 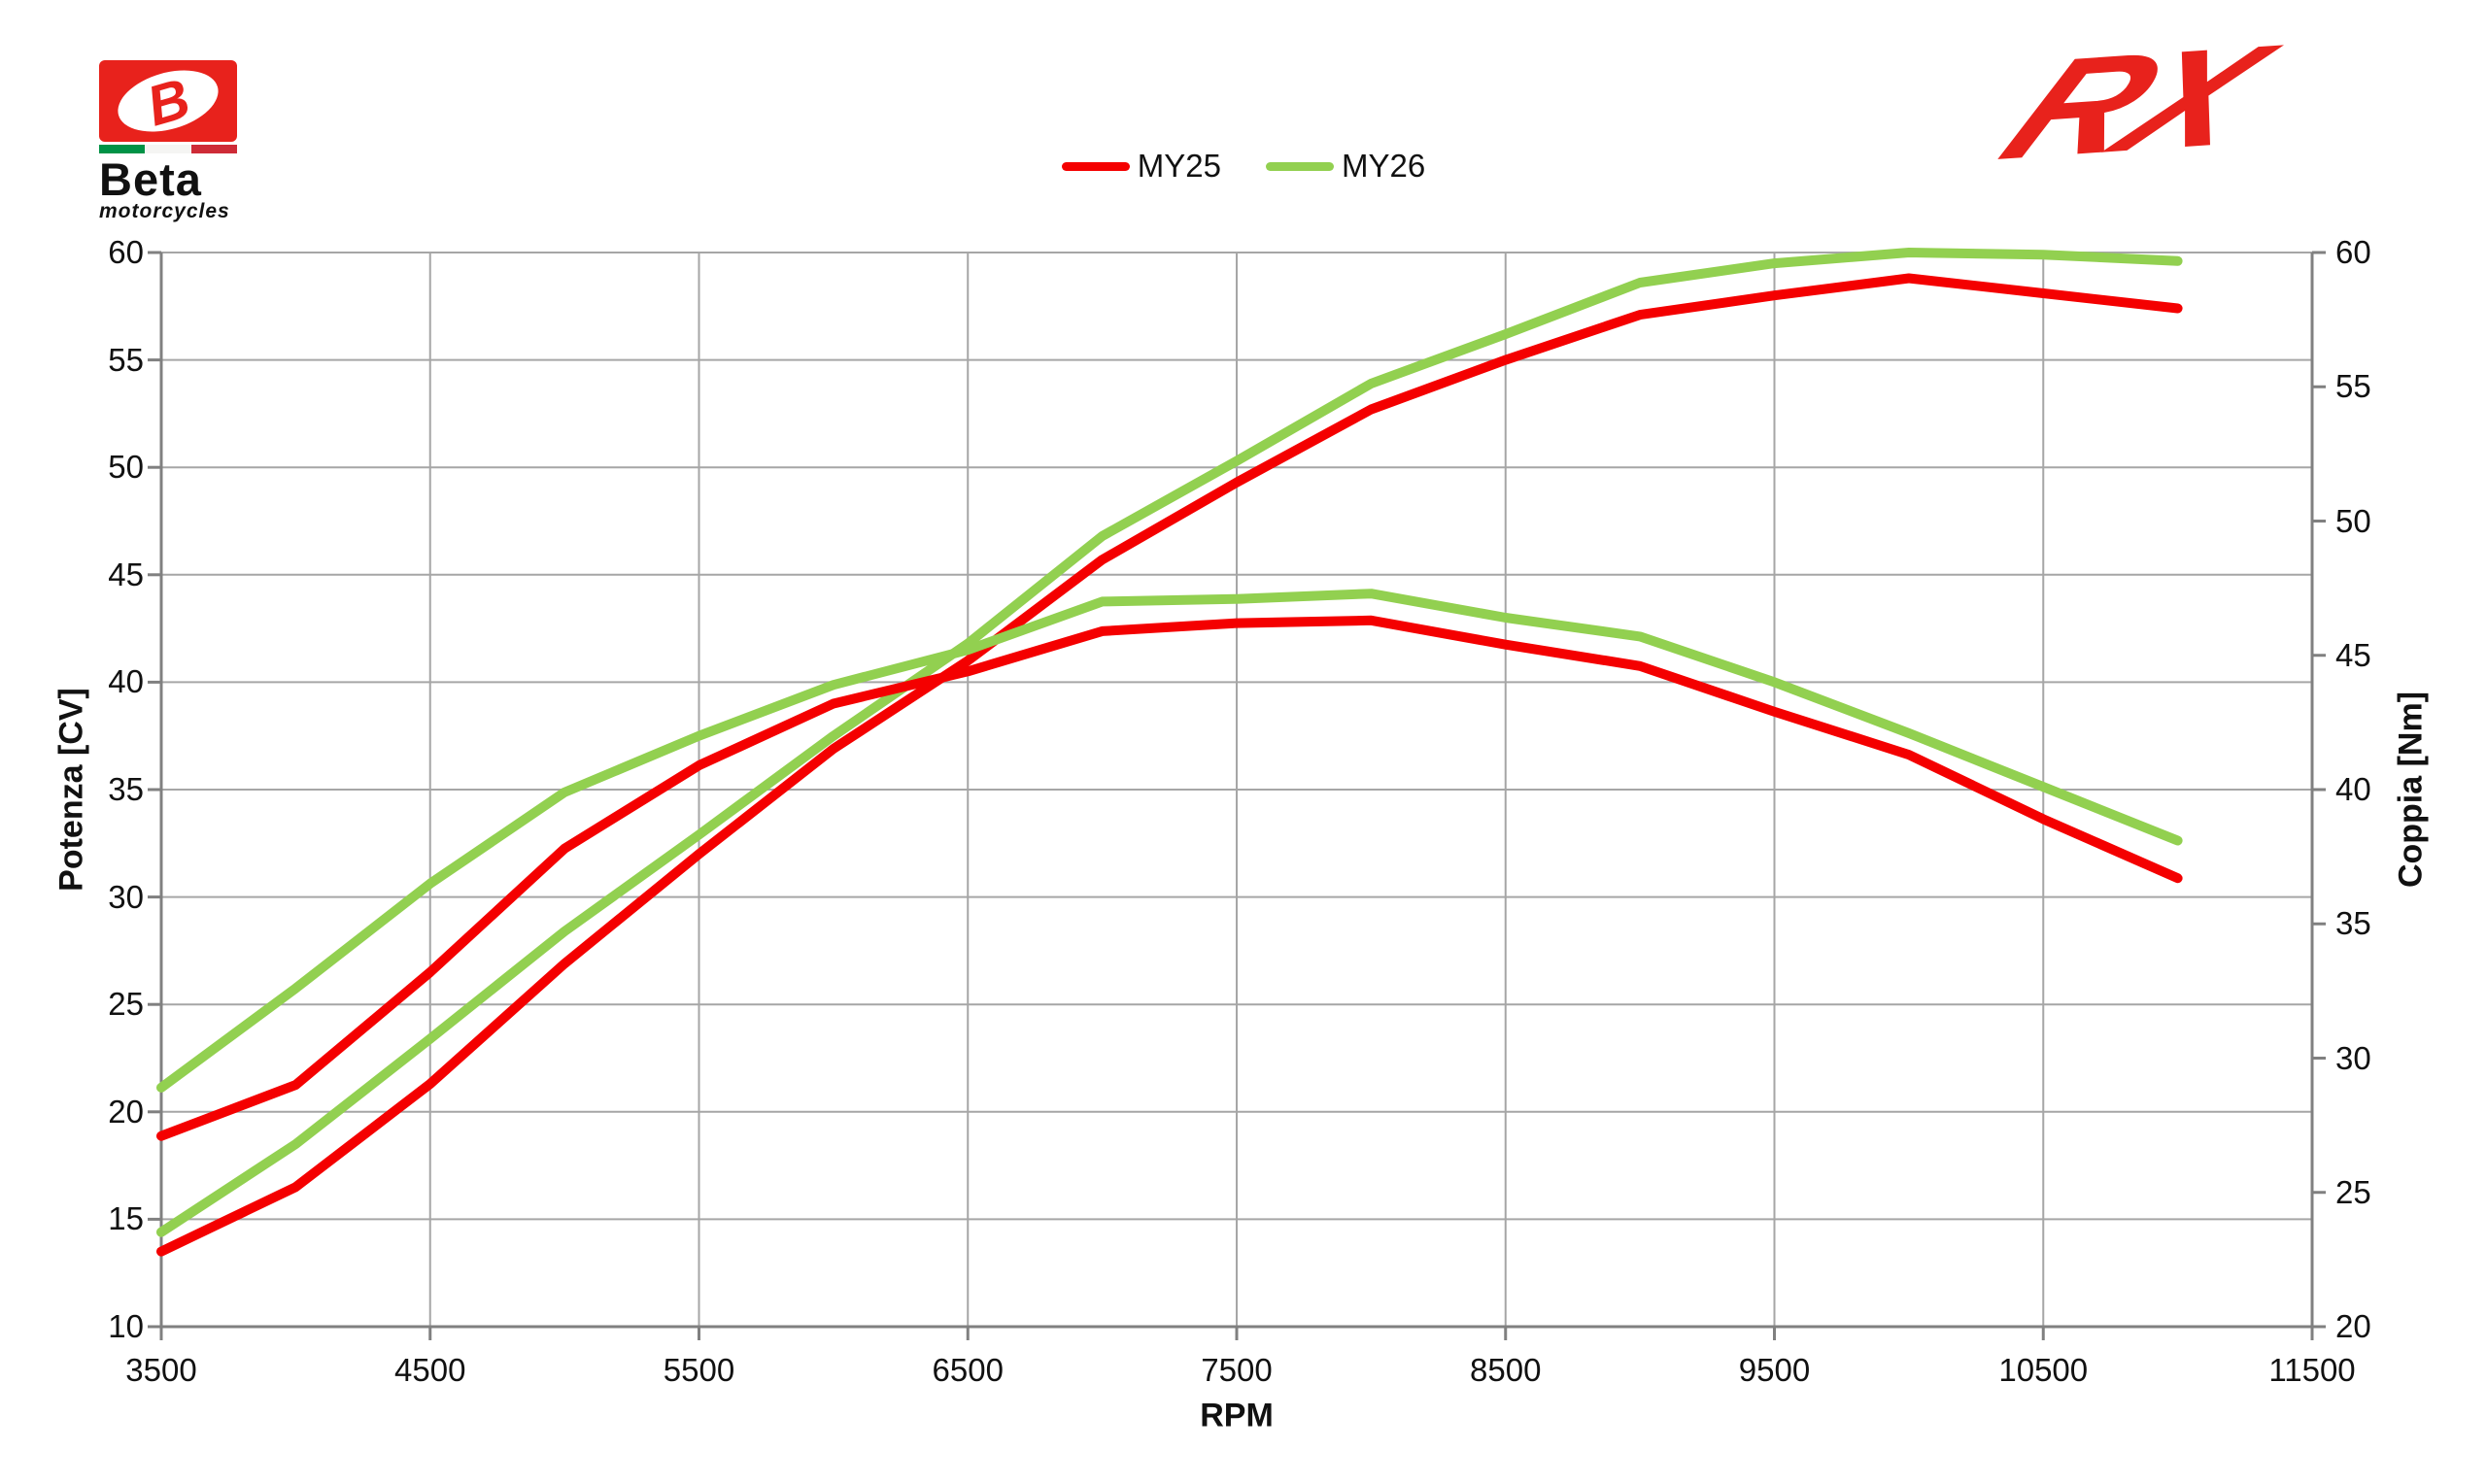 I want to click on right-y-tick-label: 50, so click(x=2353, y=520).